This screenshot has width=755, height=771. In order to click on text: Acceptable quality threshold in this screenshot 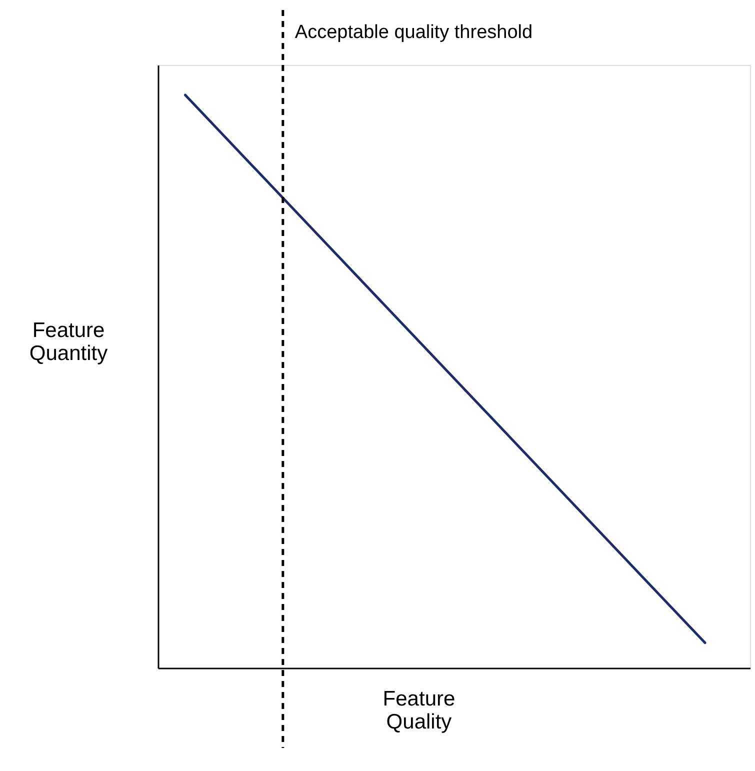, I will do `click(413, 32)`.